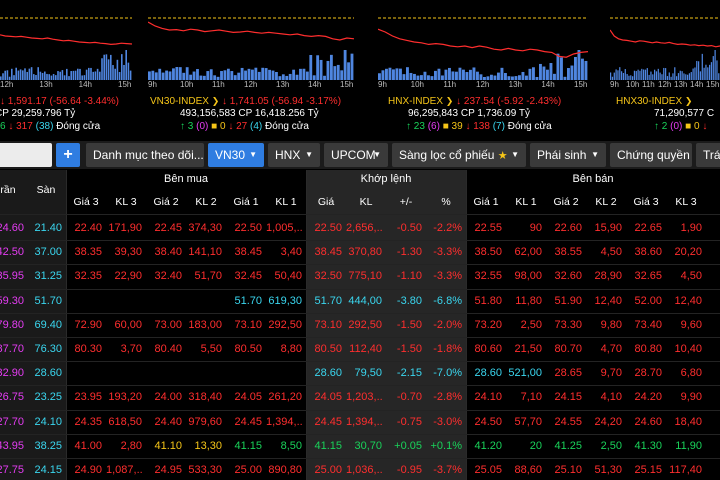 The width and height of the screenshot is (720, 480). I want to click on index-breadth-line: ↑ 3 (0) ■ 0 ↓ 27 (4) Đóng cửa, so click(244, 126).